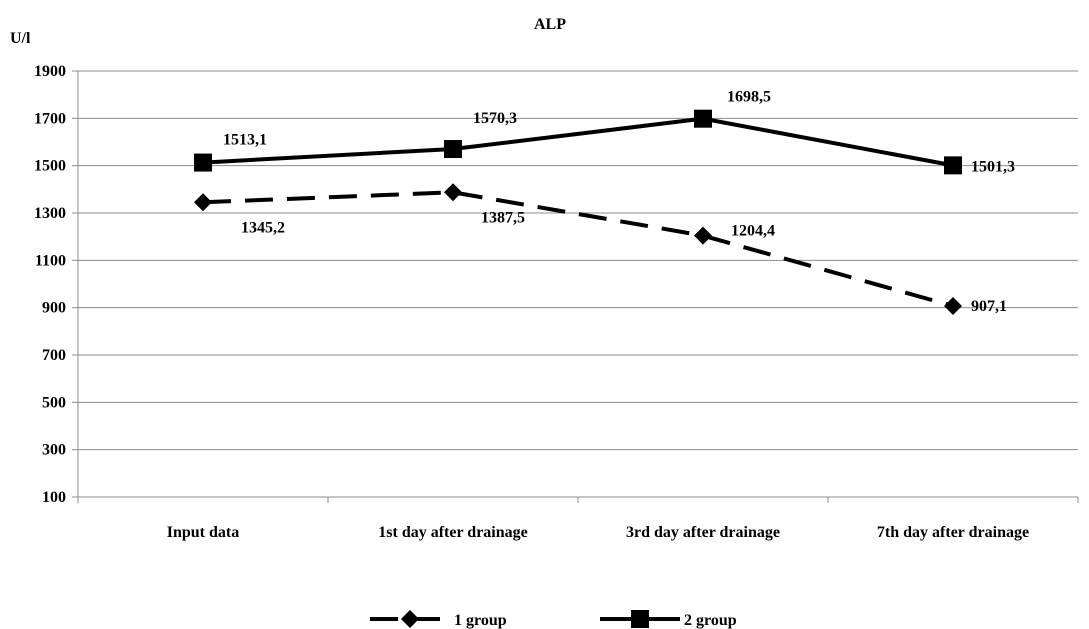 This screenshot has height=629, width=1089. What do you see at coordinates (50, 284) in the screenshot?
I see `y-tick-labels: 100 300 500 700 900 1100 1300 1500 1700 1900` at bounding box center [50, 284].